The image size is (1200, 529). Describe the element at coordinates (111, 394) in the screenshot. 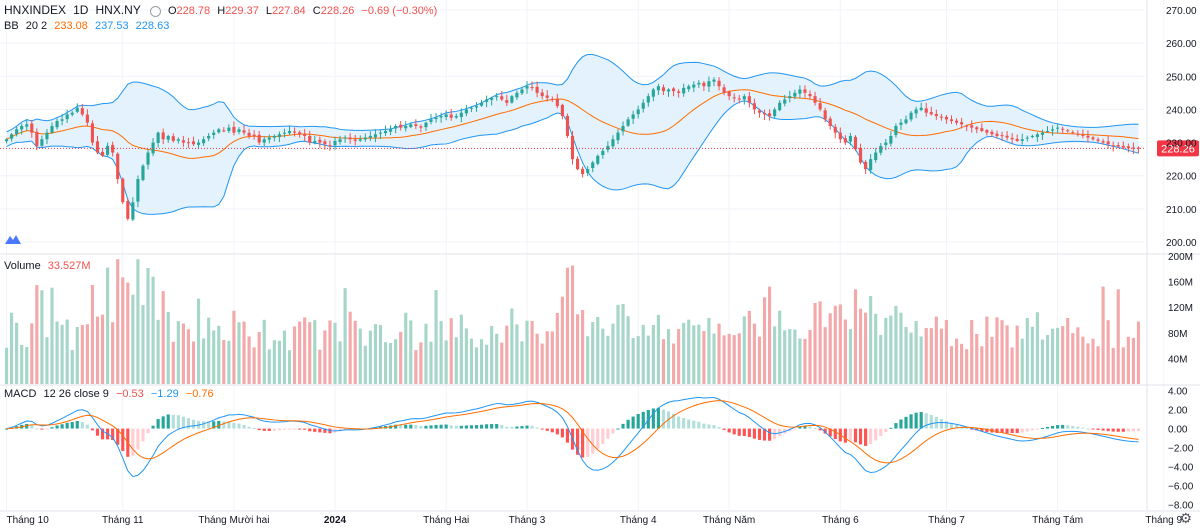

I see `macd-legend: MACD 12 26 close 9 −0.53 −1.29 −0.76` at that location.